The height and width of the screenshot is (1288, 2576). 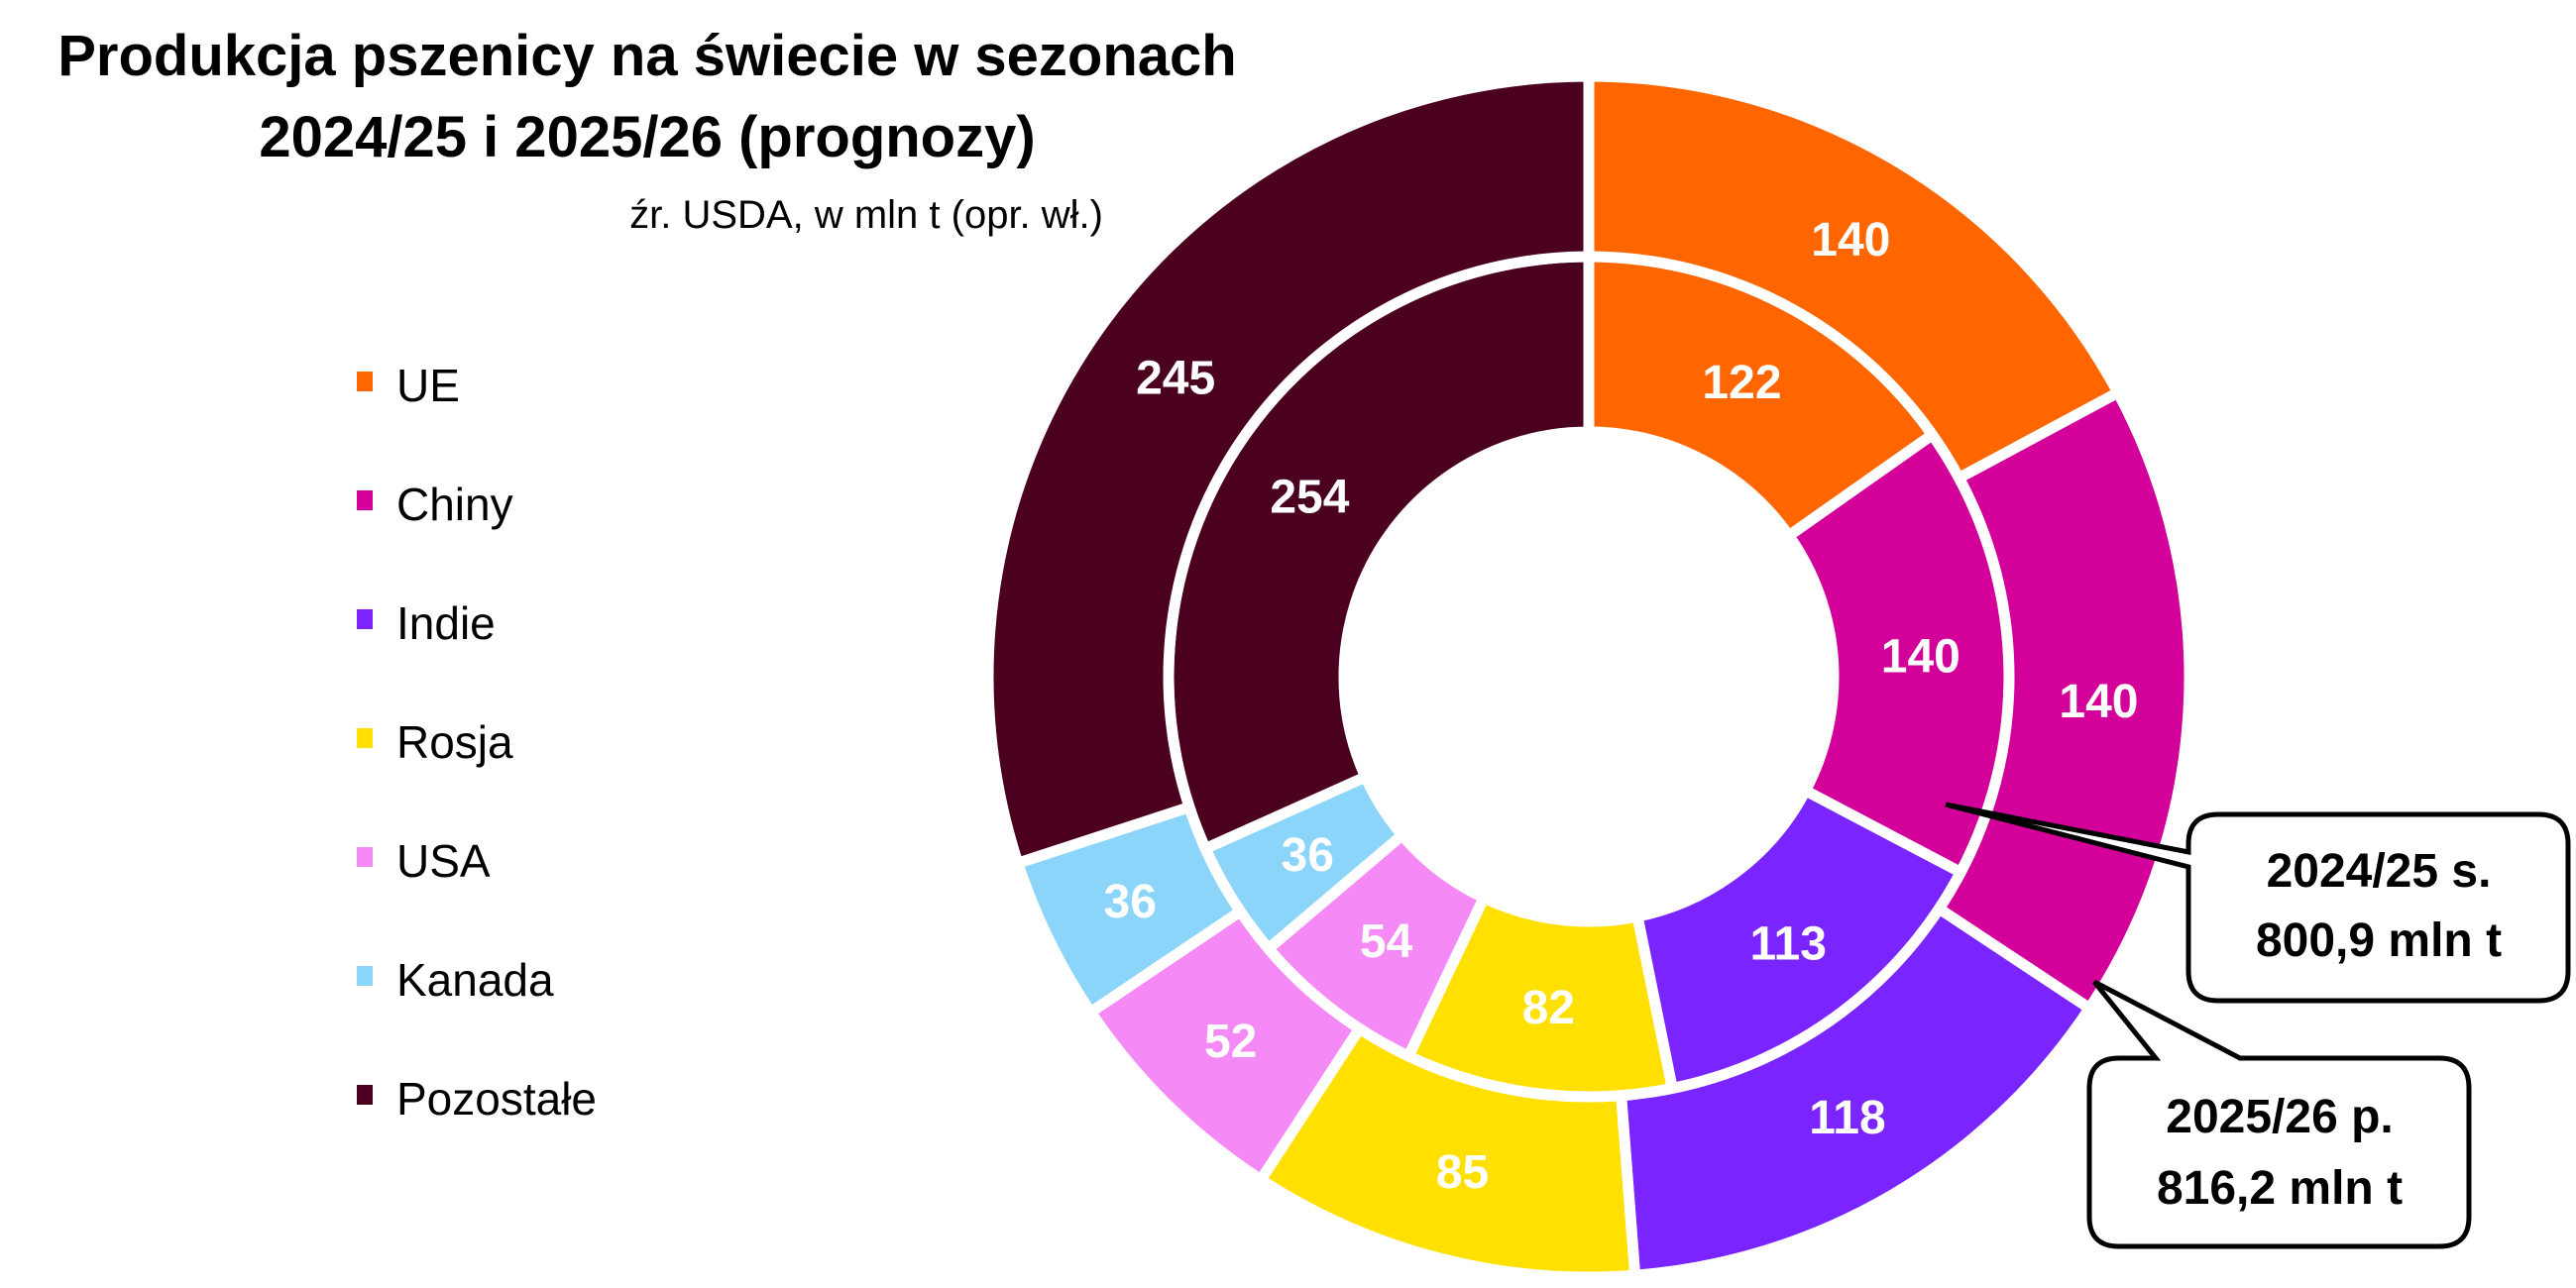 I want to click on data-label-2025-26-Indie: 118, so click(x=1847, y=1118).